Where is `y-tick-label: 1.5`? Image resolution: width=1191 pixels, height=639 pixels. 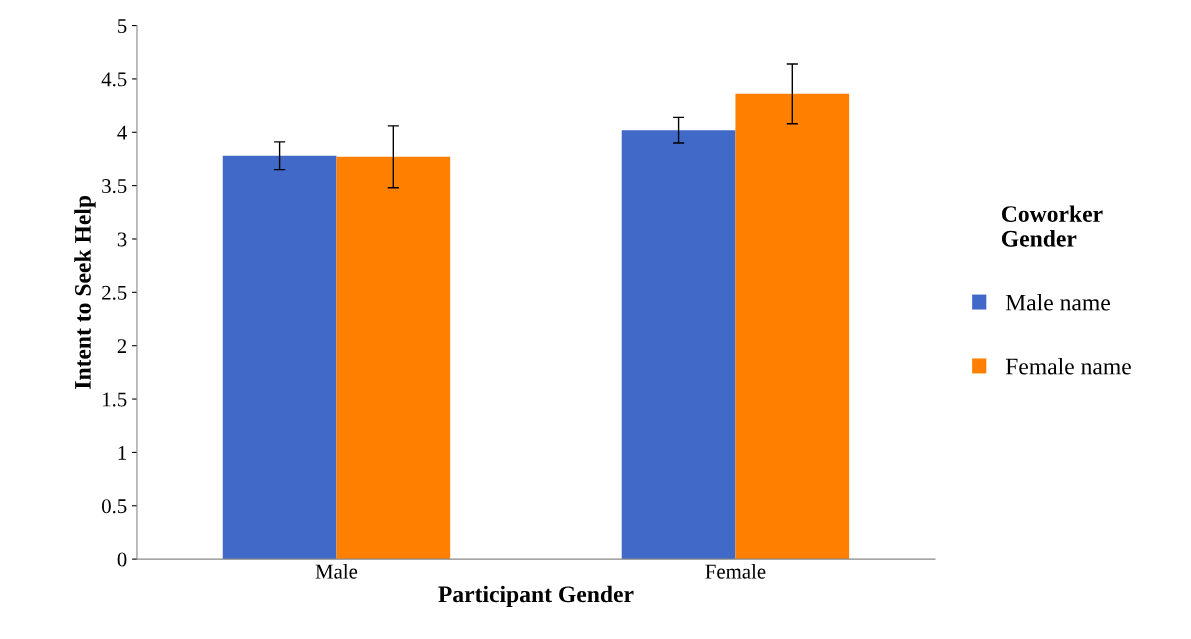
y-tick-label: 1.5 is located at coordinates (115, 399).